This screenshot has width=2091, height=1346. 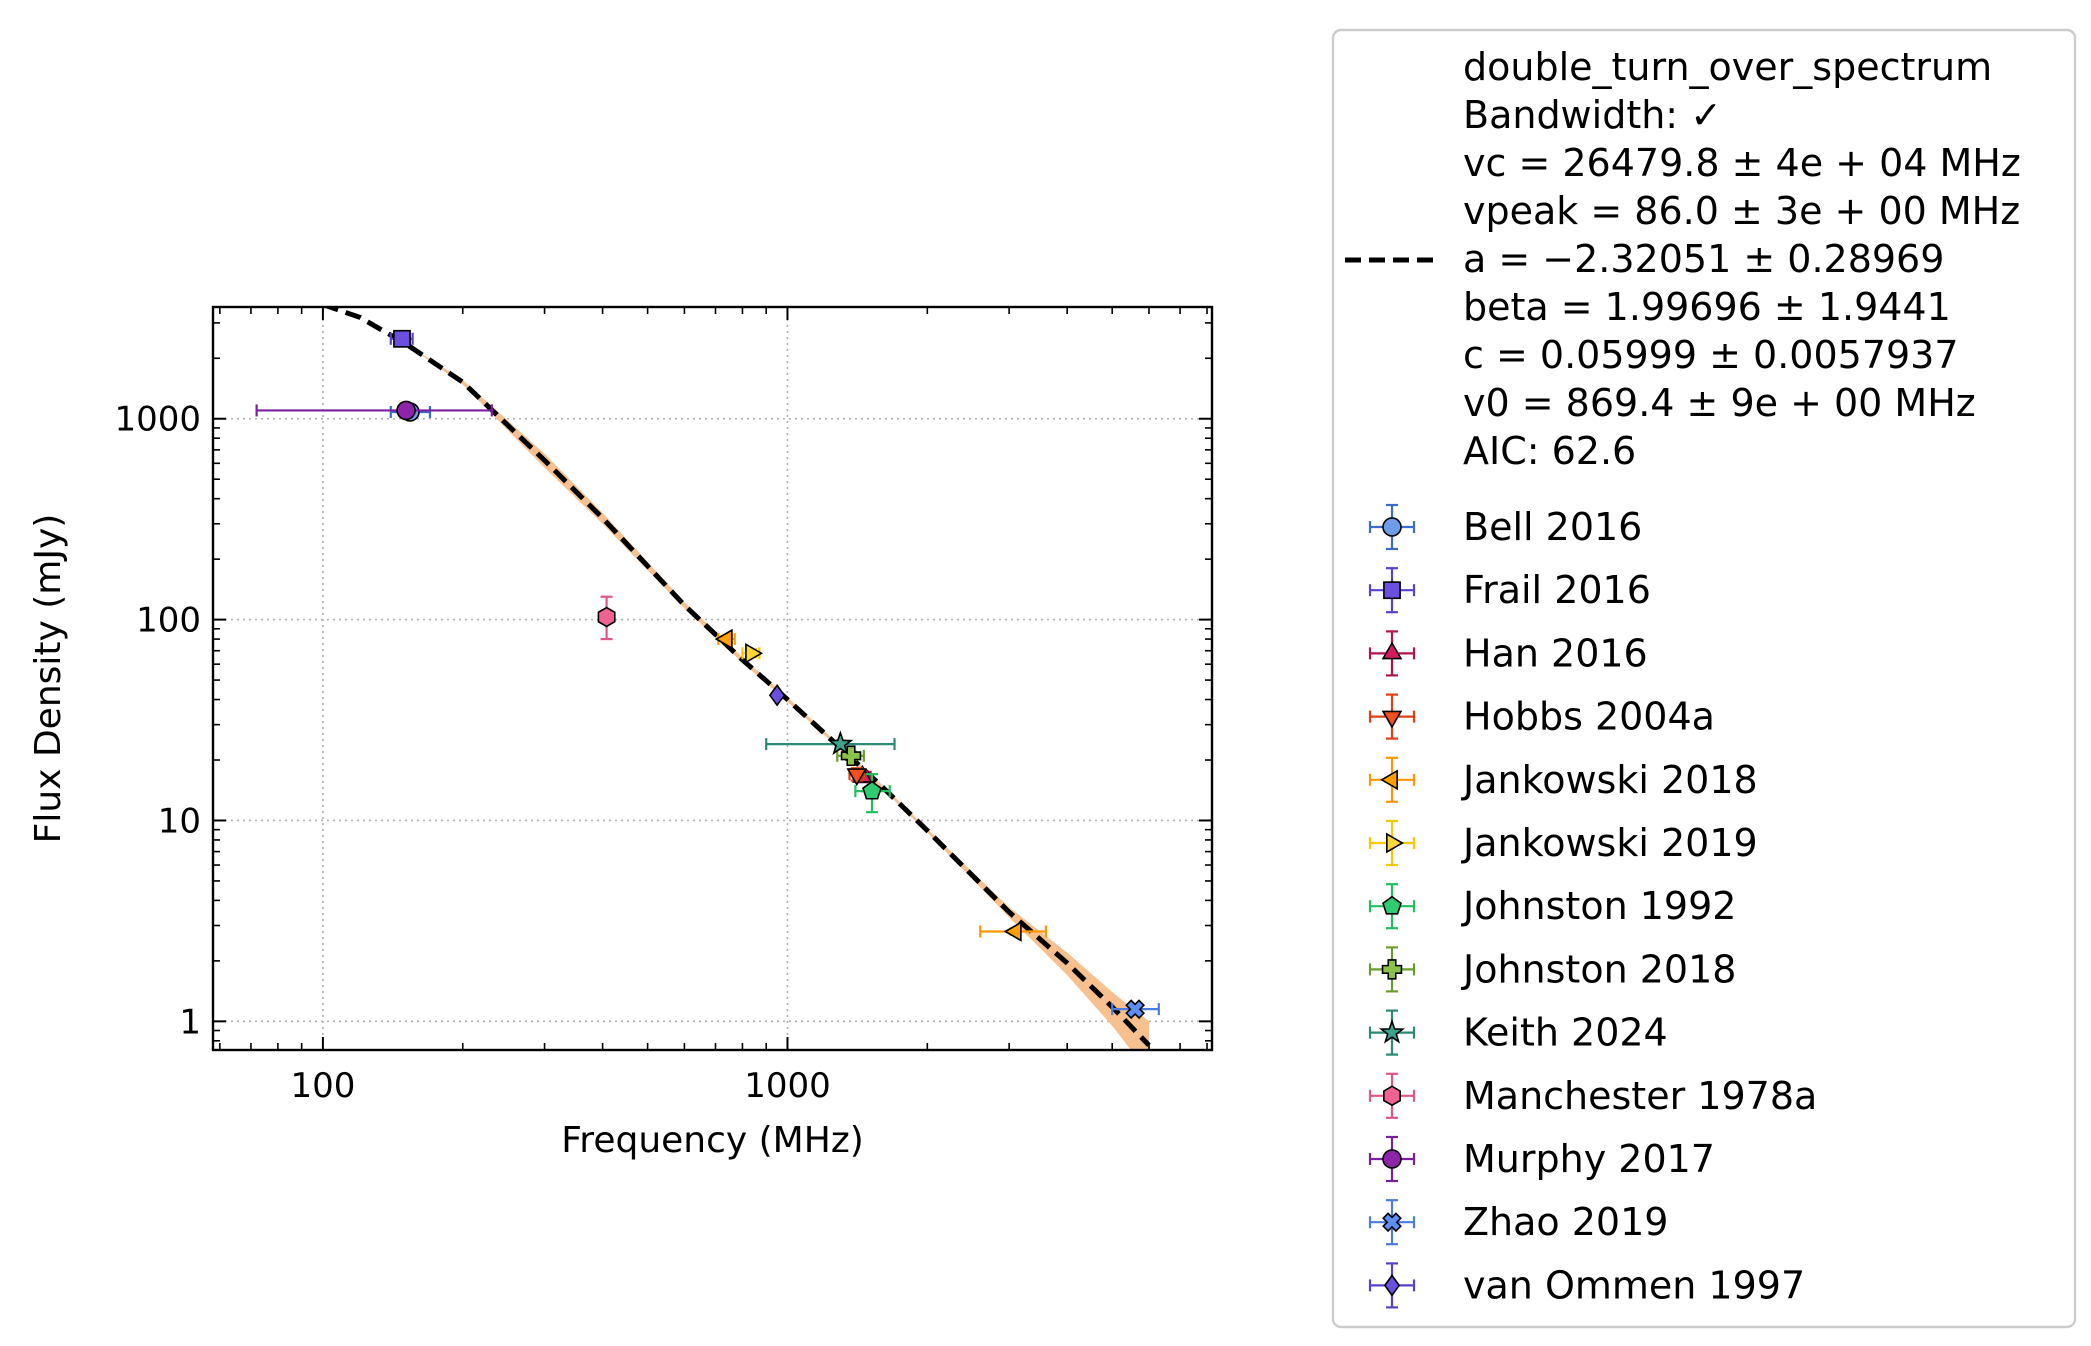 I want to click on legend-label: Zhao 2019, so click(x=1565, y=1222).